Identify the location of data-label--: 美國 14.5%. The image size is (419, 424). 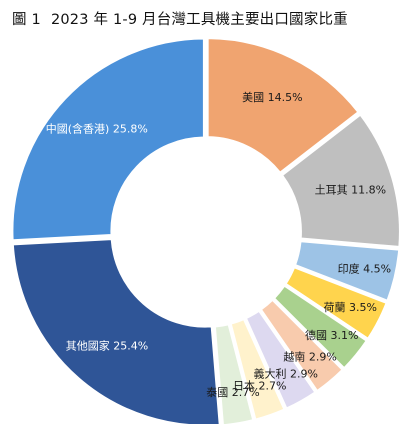
(272, 97).